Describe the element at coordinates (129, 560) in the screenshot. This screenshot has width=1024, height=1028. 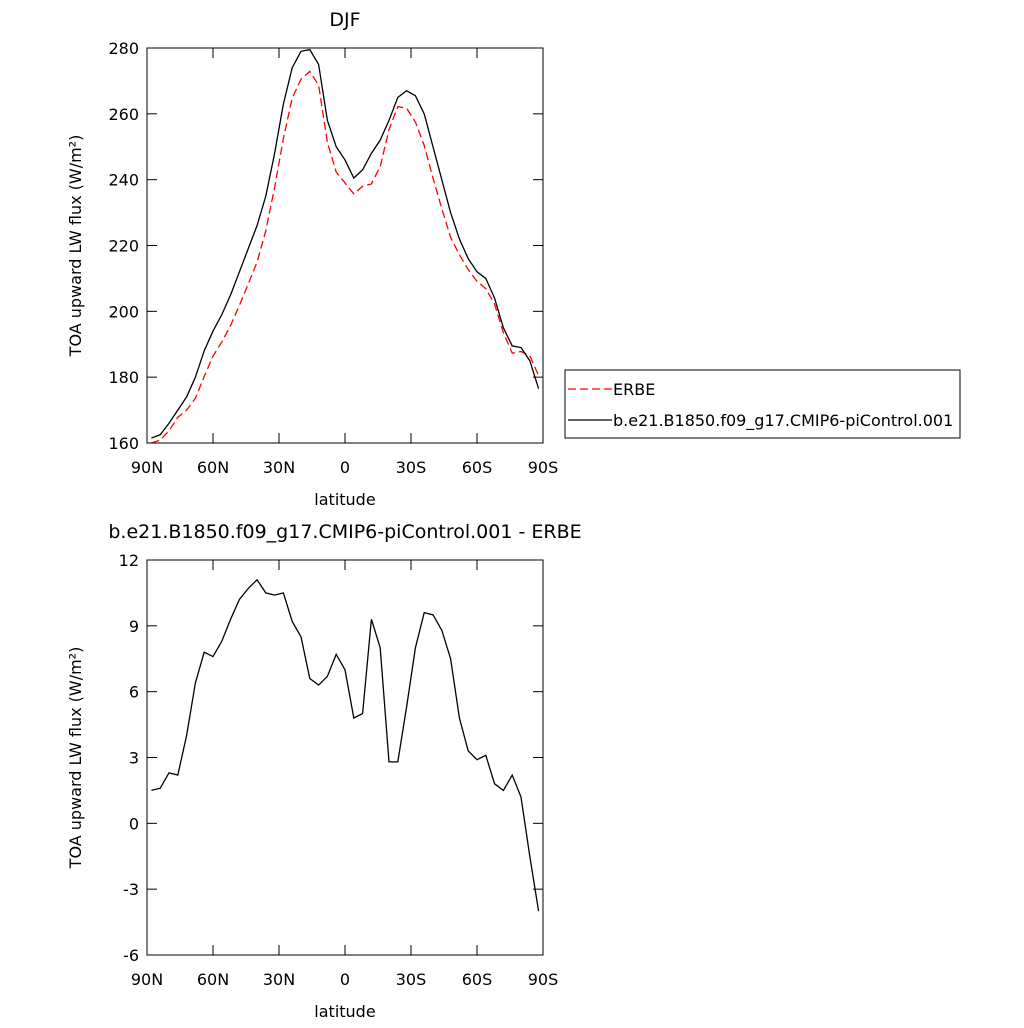
I see `y-tick-label: 12` at that location.